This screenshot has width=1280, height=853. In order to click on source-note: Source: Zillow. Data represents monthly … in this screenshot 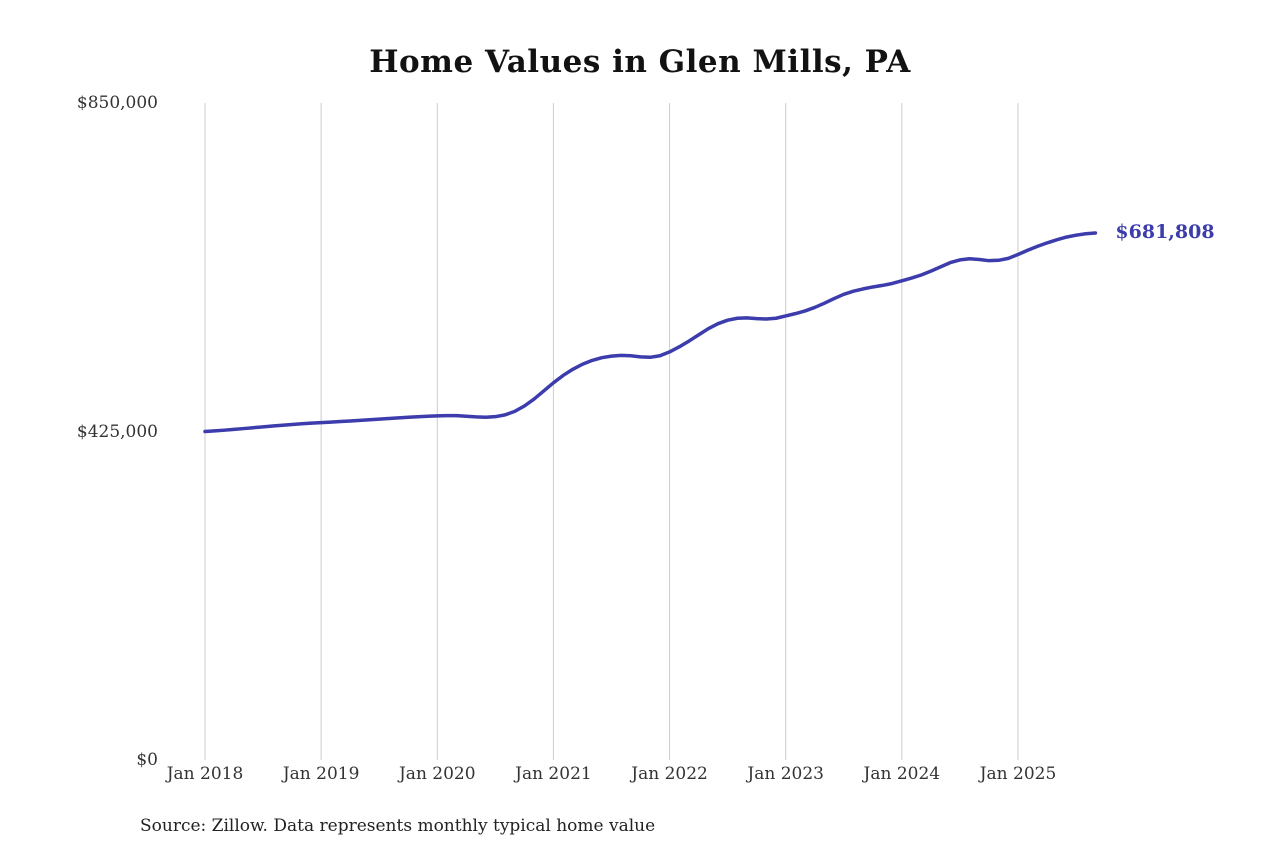, I will do `click(398, 826)`.